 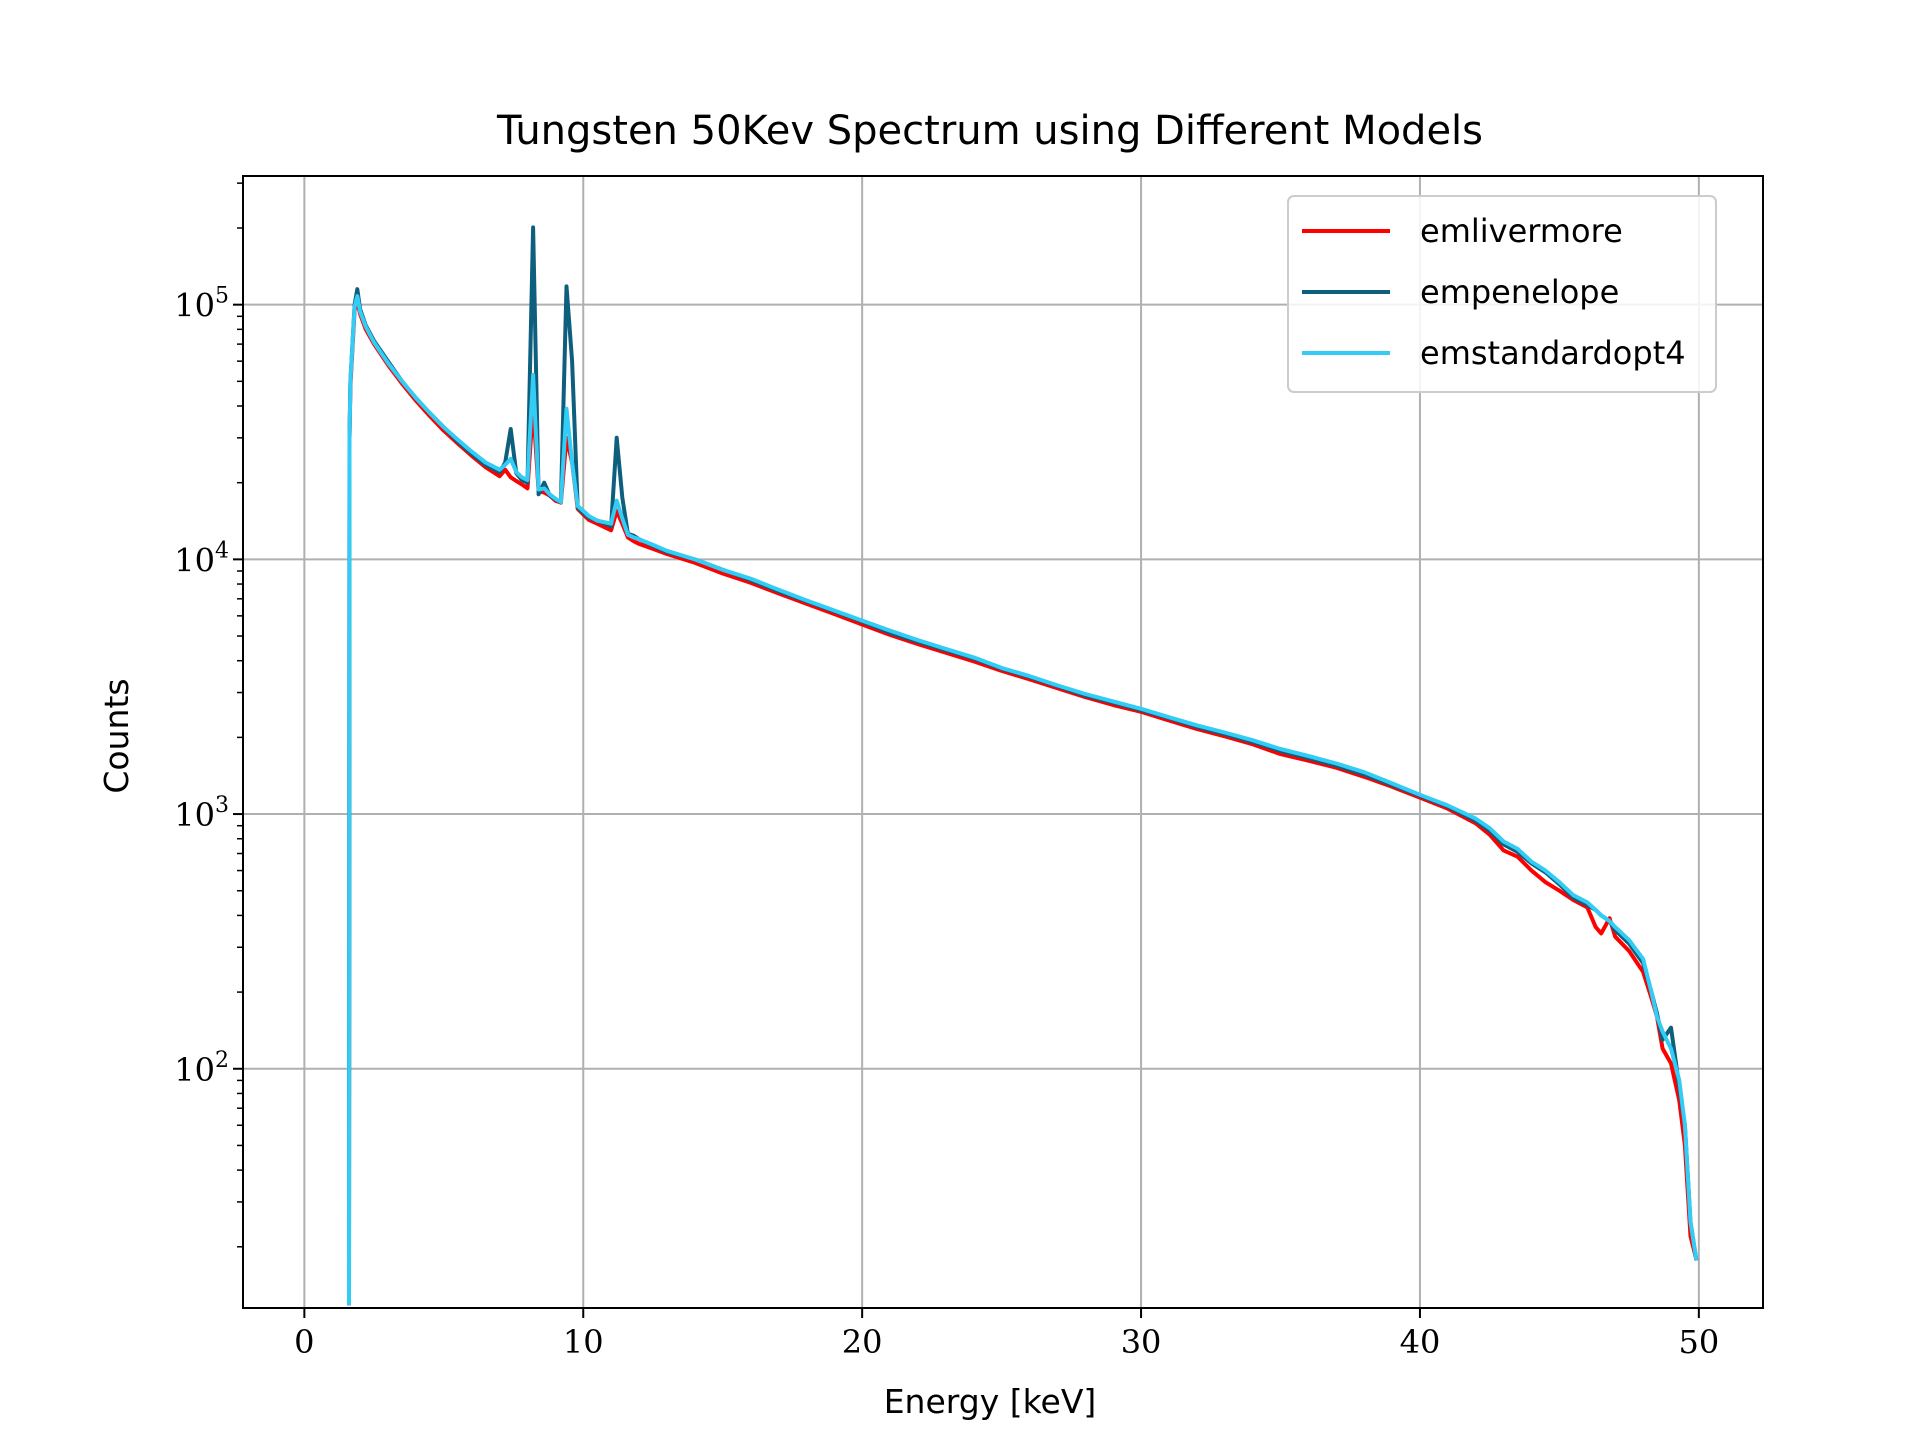 I want to click on y-axis-label: Counts, so click(x=116, y=735).